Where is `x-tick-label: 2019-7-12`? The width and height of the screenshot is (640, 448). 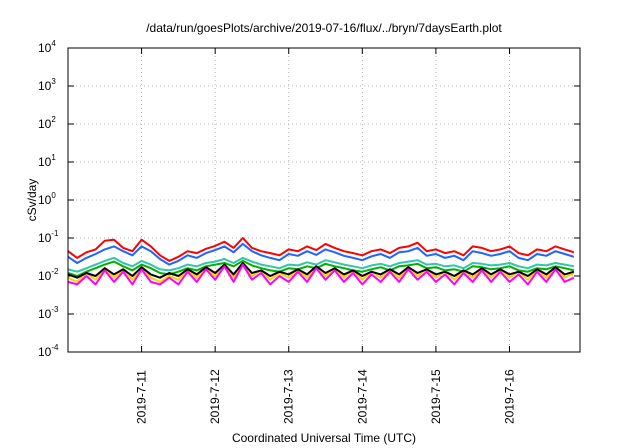
x-tick-label: 2019-7-12 is located at coordinates (215, 396).